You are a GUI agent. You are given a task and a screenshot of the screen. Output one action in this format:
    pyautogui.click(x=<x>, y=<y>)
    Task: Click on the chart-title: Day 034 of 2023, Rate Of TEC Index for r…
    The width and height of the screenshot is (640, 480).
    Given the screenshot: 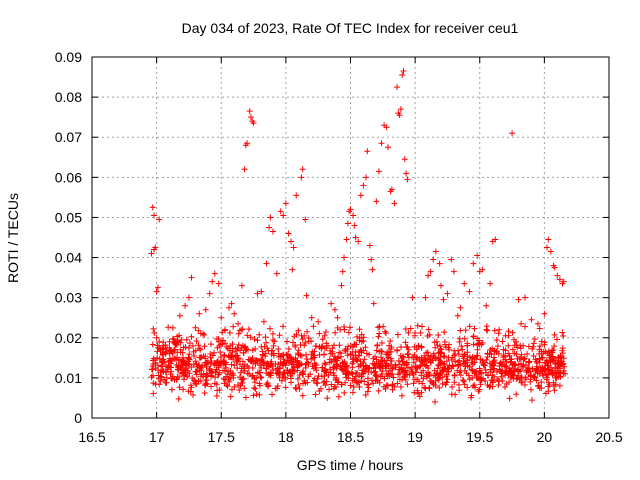 What is the action you would take?
    pyautogui.click(x=350, y=28)
    